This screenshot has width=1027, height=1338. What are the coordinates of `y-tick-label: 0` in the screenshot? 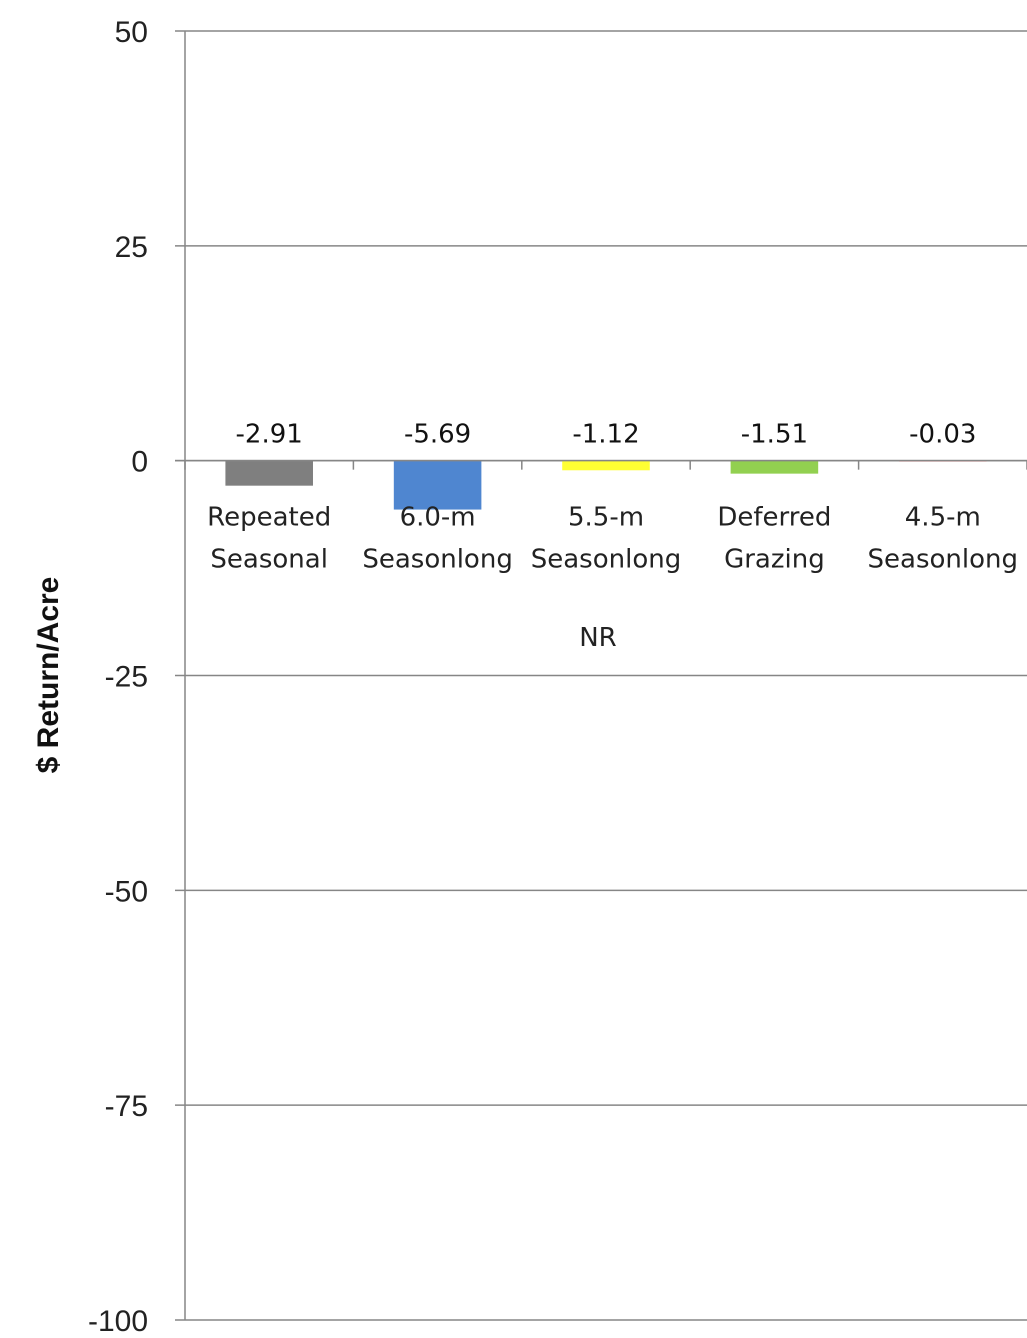 It's located at (139, 462).